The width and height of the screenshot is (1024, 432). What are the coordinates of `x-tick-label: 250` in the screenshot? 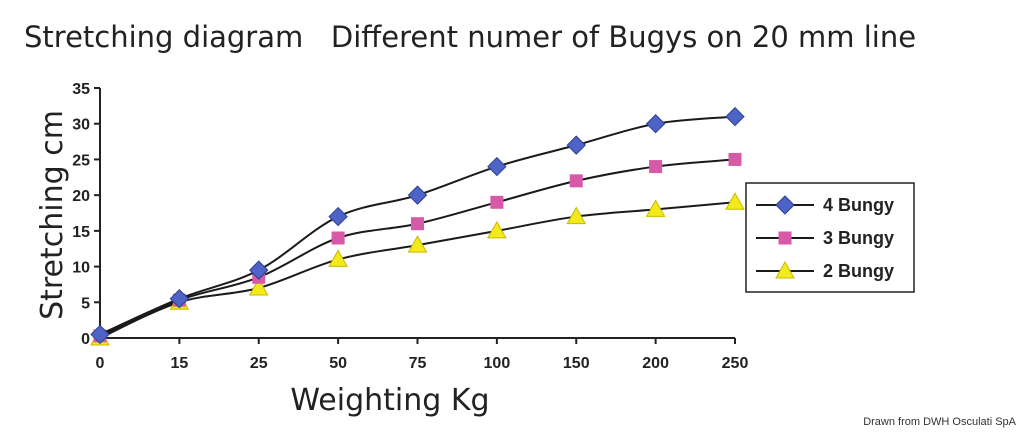 It's located at (735, 363).